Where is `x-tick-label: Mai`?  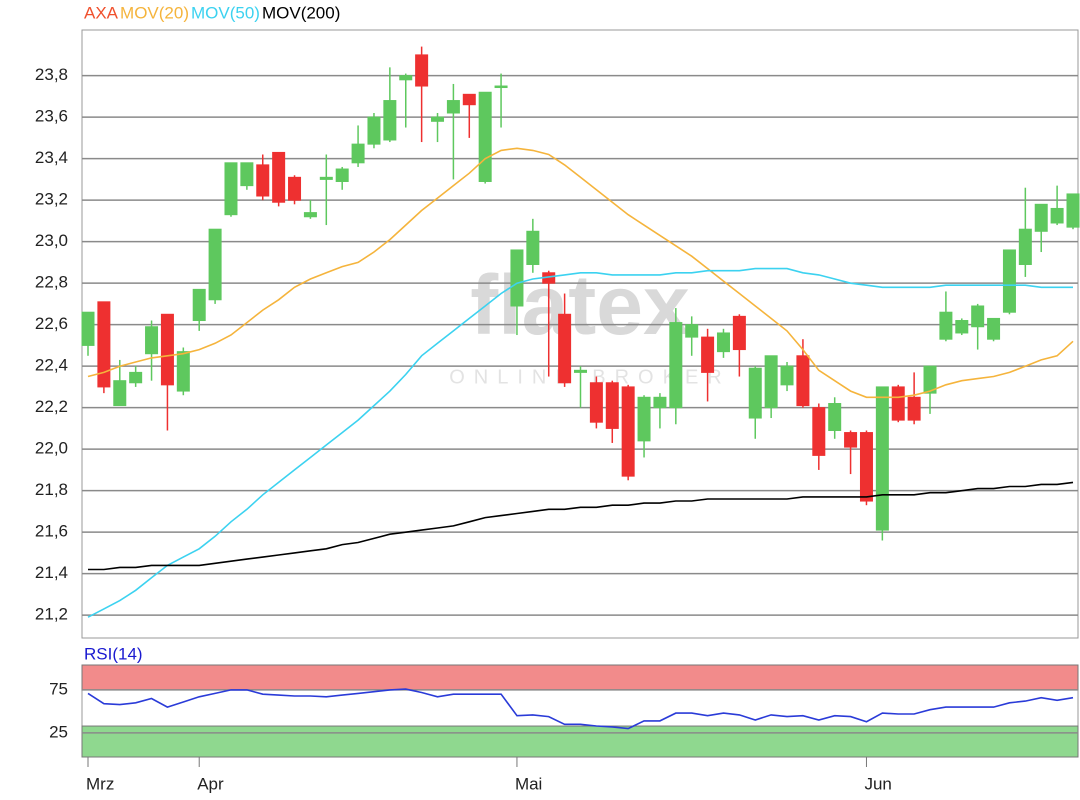 x-tick-label: Mai is located at coordinates (528, 783).